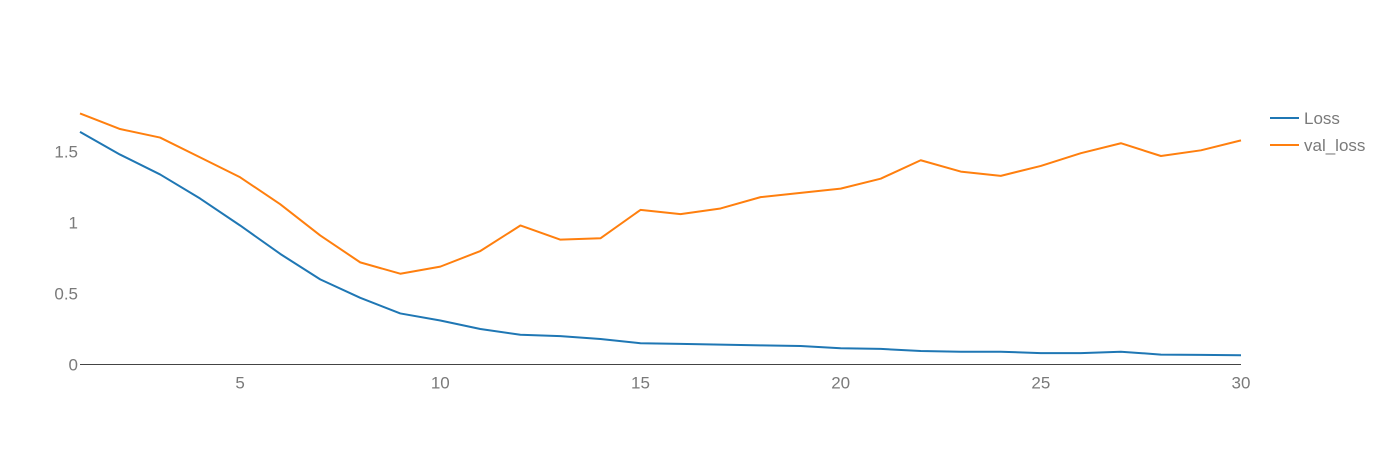  Describe the element at coordinates (840, 383) in the screenshot. I see `x-tick-label: 20` at that location.